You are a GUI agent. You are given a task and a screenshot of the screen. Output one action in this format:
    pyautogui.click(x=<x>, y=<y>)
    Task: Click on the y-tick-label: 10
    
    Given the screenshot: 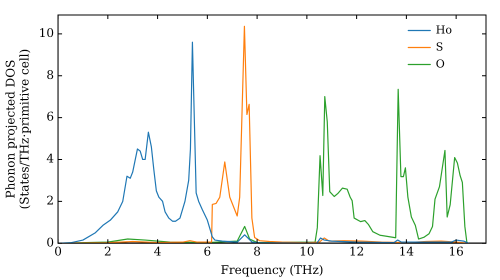 What is the action you would take?
    pyautogui.click(x=46, y=33)
    